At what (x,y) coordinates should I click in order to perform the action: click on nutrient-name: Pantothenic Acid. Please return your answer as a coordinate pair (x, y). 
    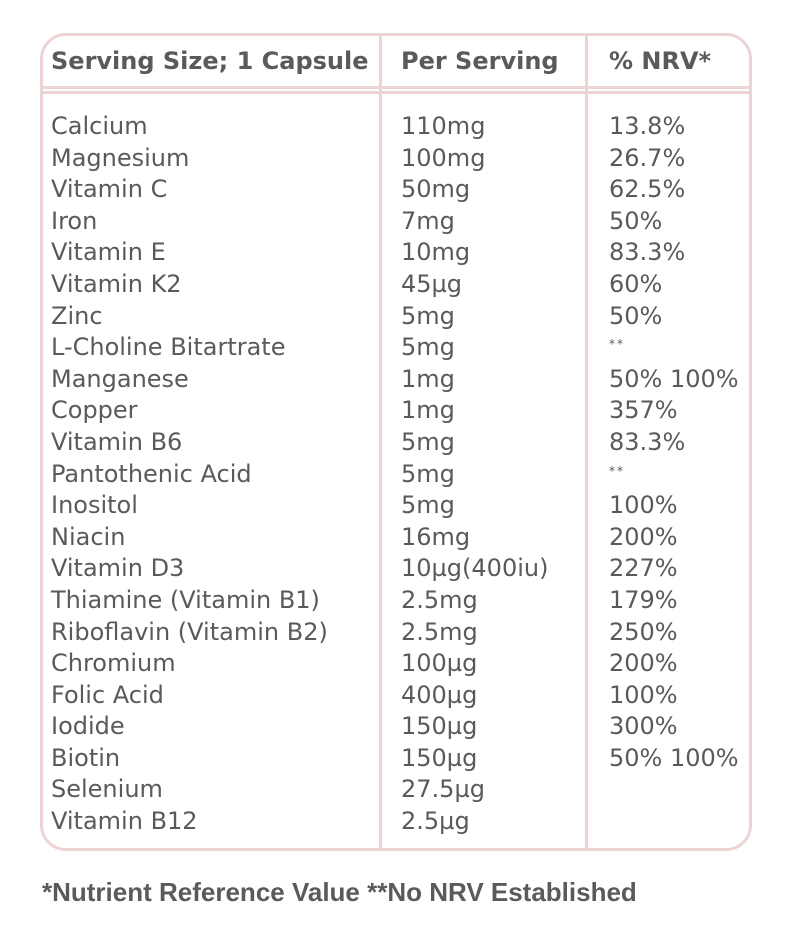
    Looking at the image, I should click on (151, 473).